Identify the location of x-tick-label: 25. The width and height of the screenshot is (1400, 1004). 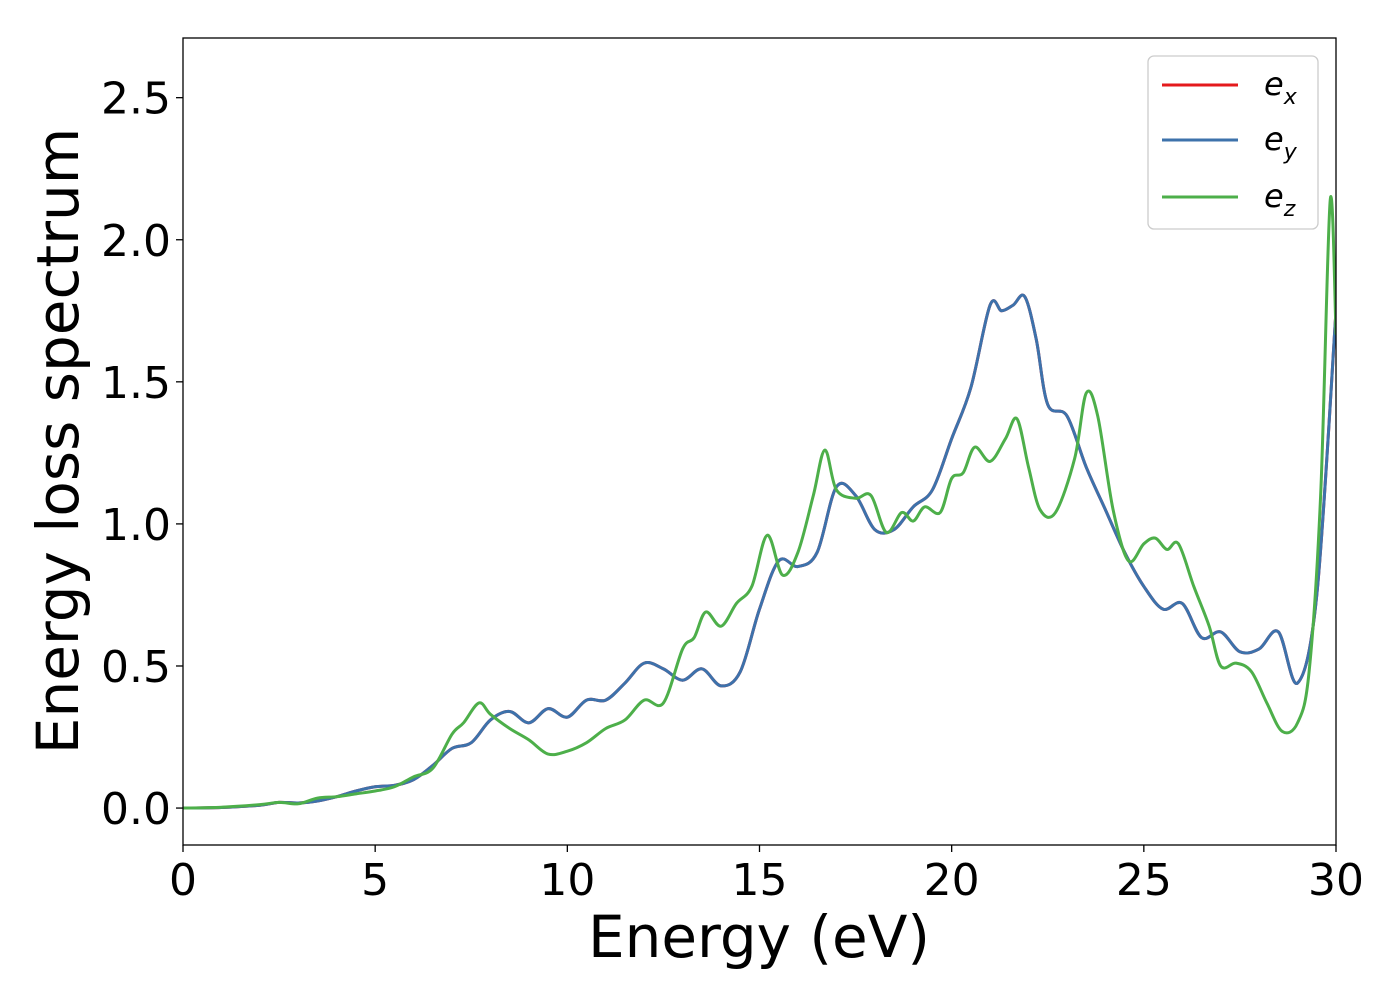
(1144, 880).